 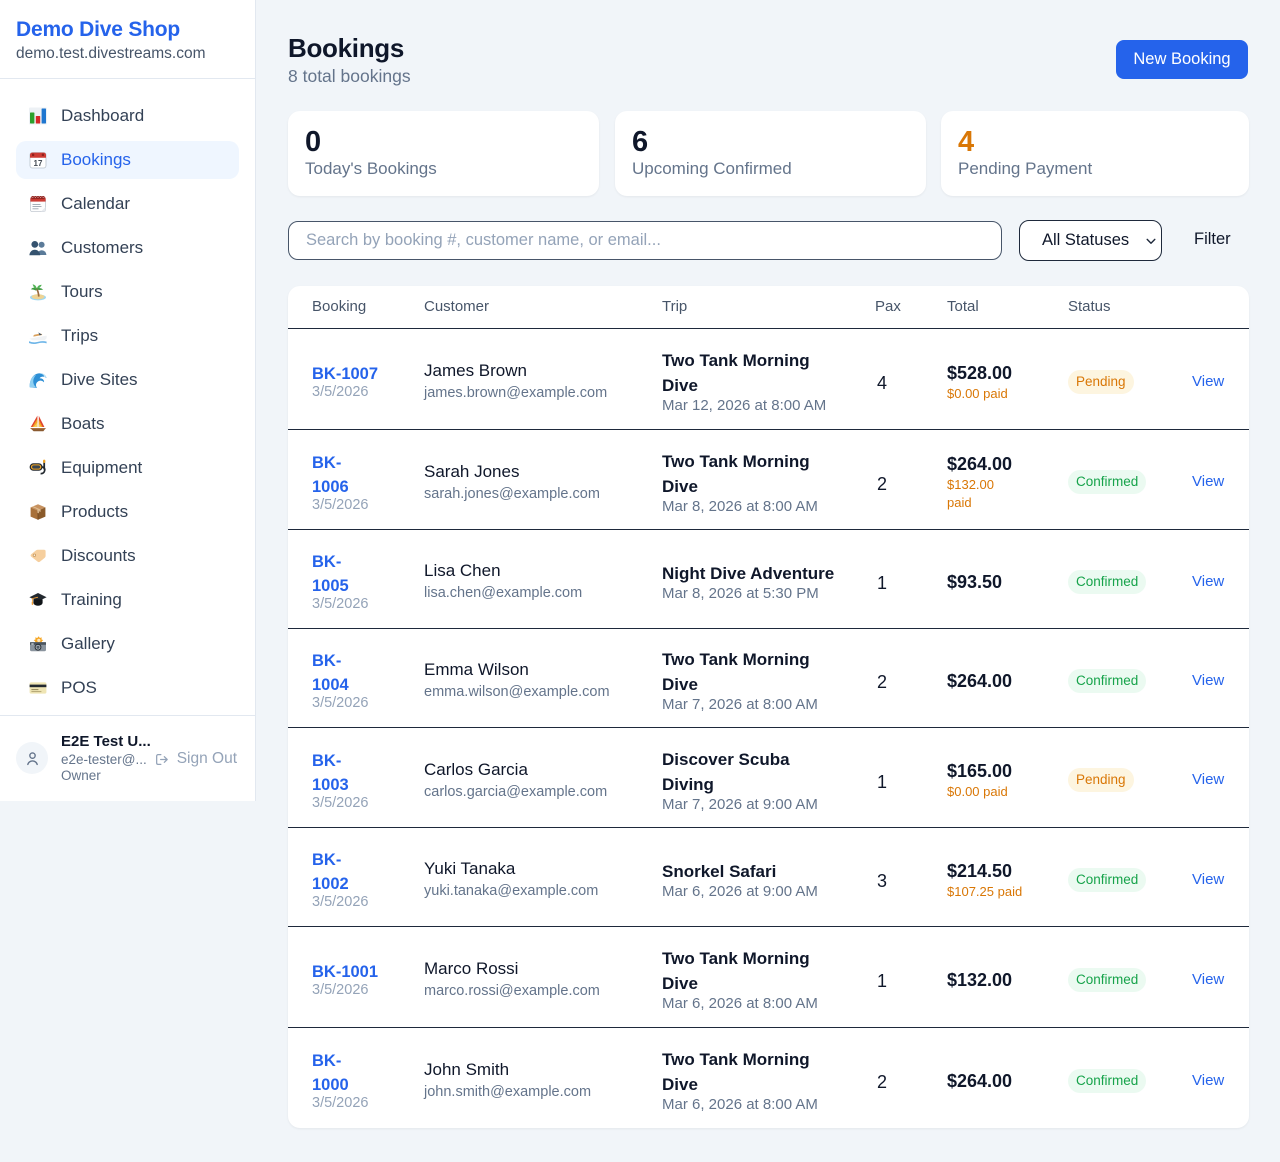 What do you see at coordinates (38, 163) in the screenshot?
I see `svg-text: 17` at bounding box center [38, 163].